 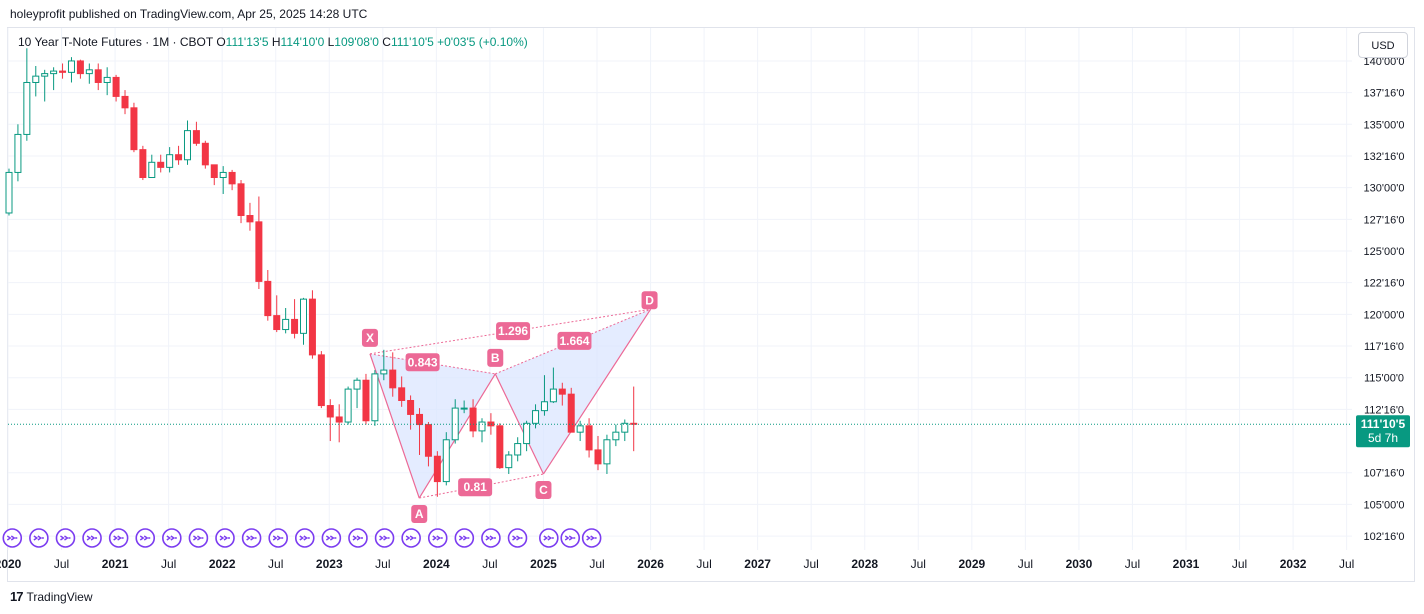 What do you see at coordinates (1384, 62) in the screenshot?
I see `price-tick-label: 140'00'0` at bounding box center [1384, 62].